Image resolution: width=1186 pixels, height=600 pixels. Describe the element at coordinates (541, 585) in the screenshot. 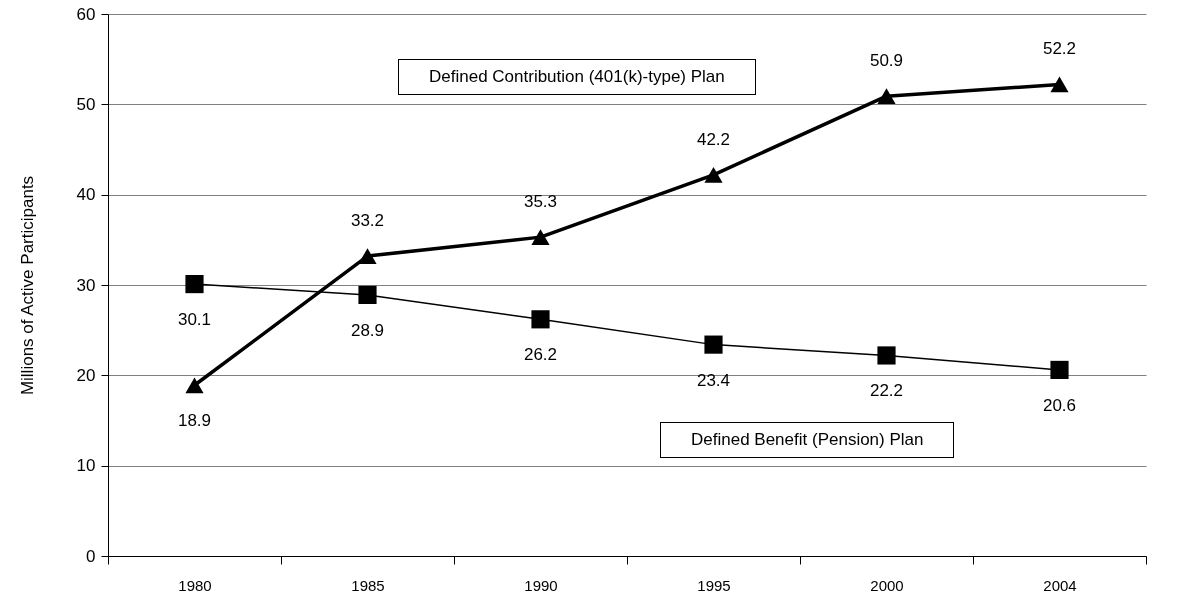

I see `x-tick-label: 1990` at that location.